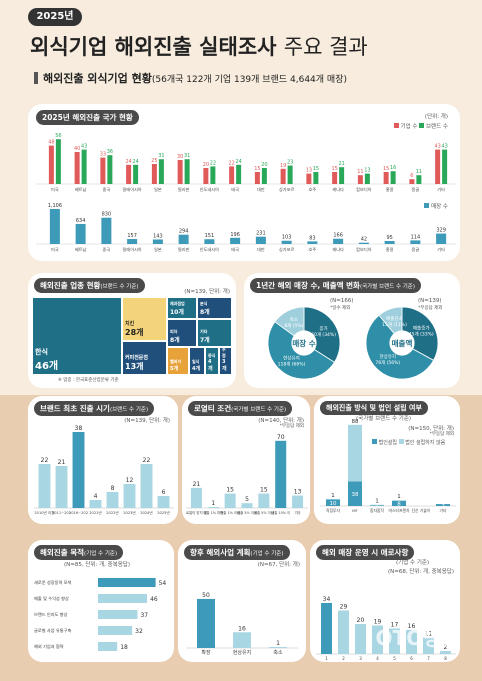 The image size is (482, 681). Describe the element at coordinates (364, 240) in the screenshot. I see `label-store: 42` at that location.